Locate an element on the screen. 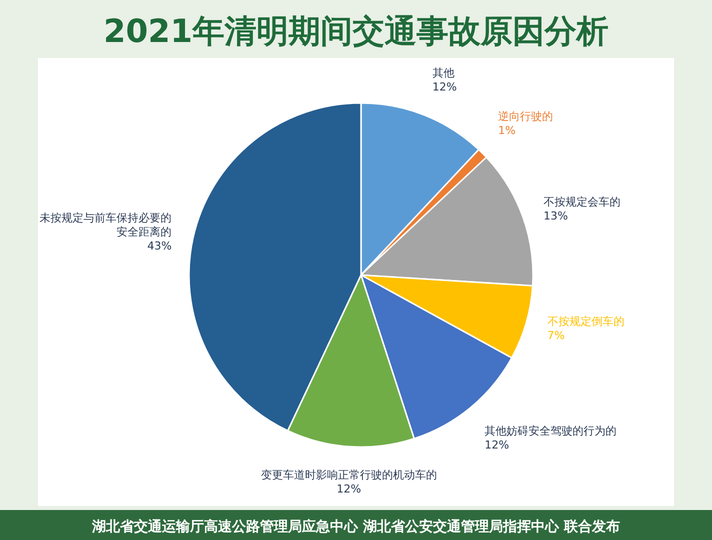  slice-label: 其他 is located at coordinates (443, 73).